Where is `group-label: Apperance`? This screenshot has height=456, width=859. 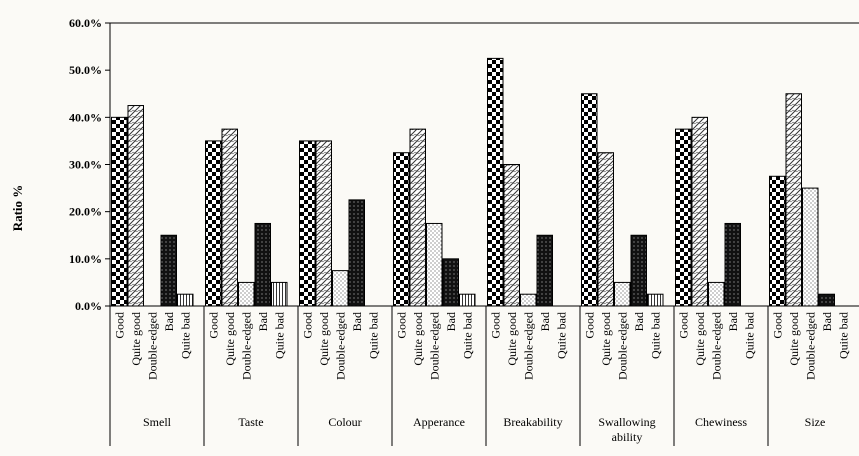
group-label: Apperance is located at coordinates (439, 422).